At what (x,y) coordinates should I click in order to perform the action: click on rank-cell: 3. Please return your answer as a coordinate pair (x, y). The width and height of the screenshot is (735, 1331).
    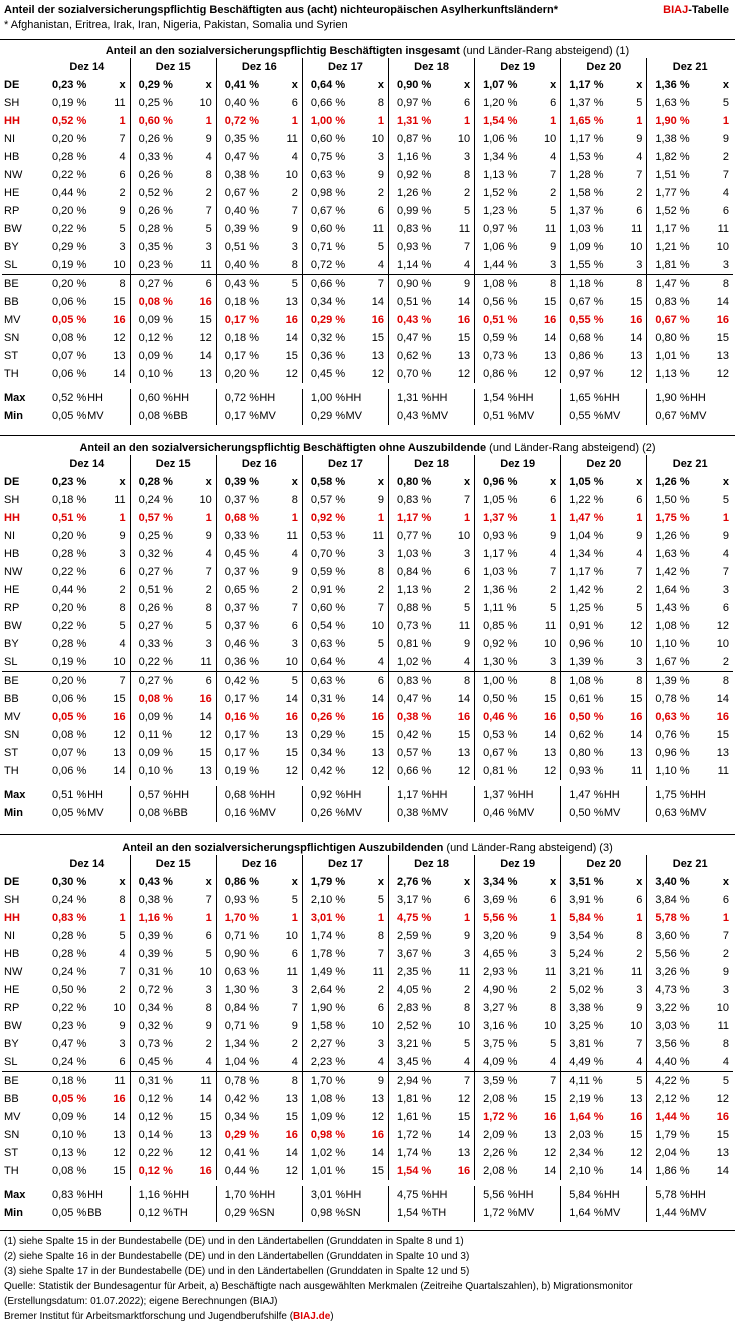
    Looking at the image, I should click on (467, 954).